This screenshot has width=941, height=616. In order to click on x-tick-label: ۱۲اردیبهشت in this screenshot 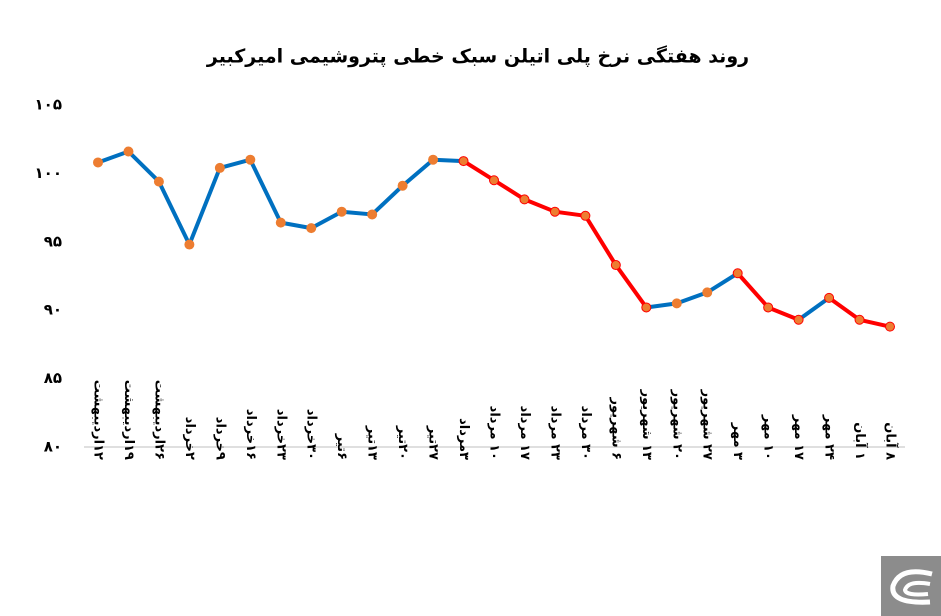, I will do `click(98, 420)`.